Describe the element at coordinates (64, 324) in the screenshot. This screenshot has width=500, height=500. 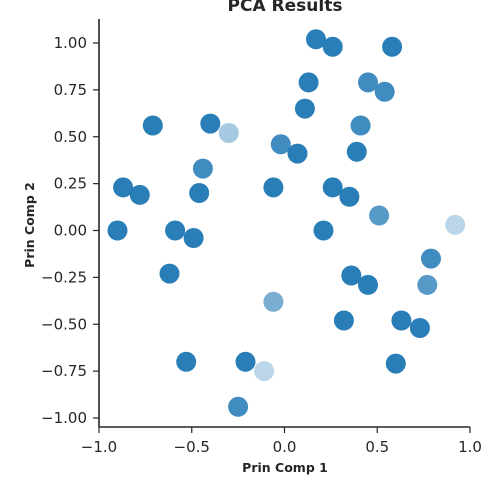
I see `y-tick-label: −0.50` at that location.